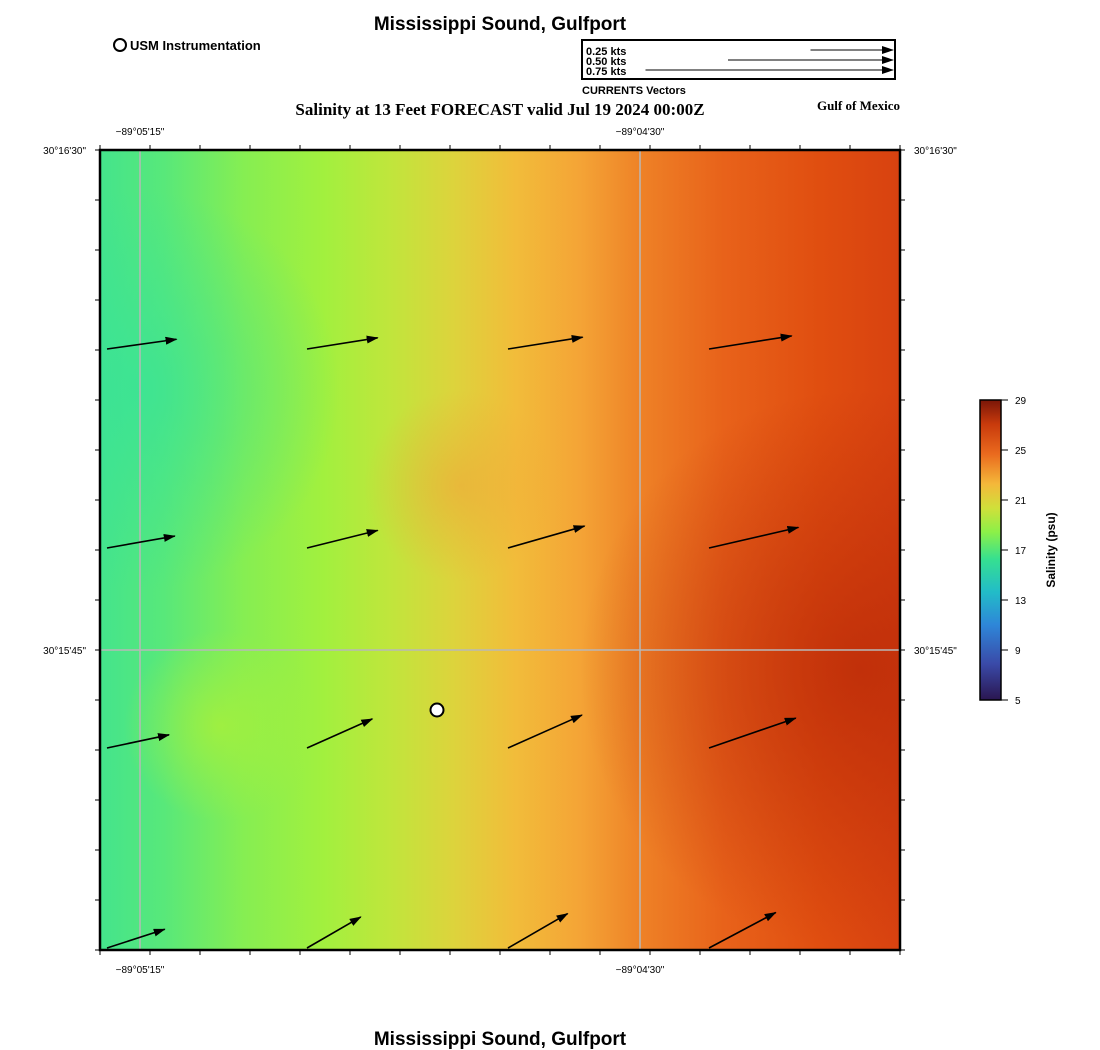 This screenshot has width=1100, height=1050. Describe the element at coordinates (1018, 651) in the screenshot. I see `colorbar-tick-label: 9` at that location.